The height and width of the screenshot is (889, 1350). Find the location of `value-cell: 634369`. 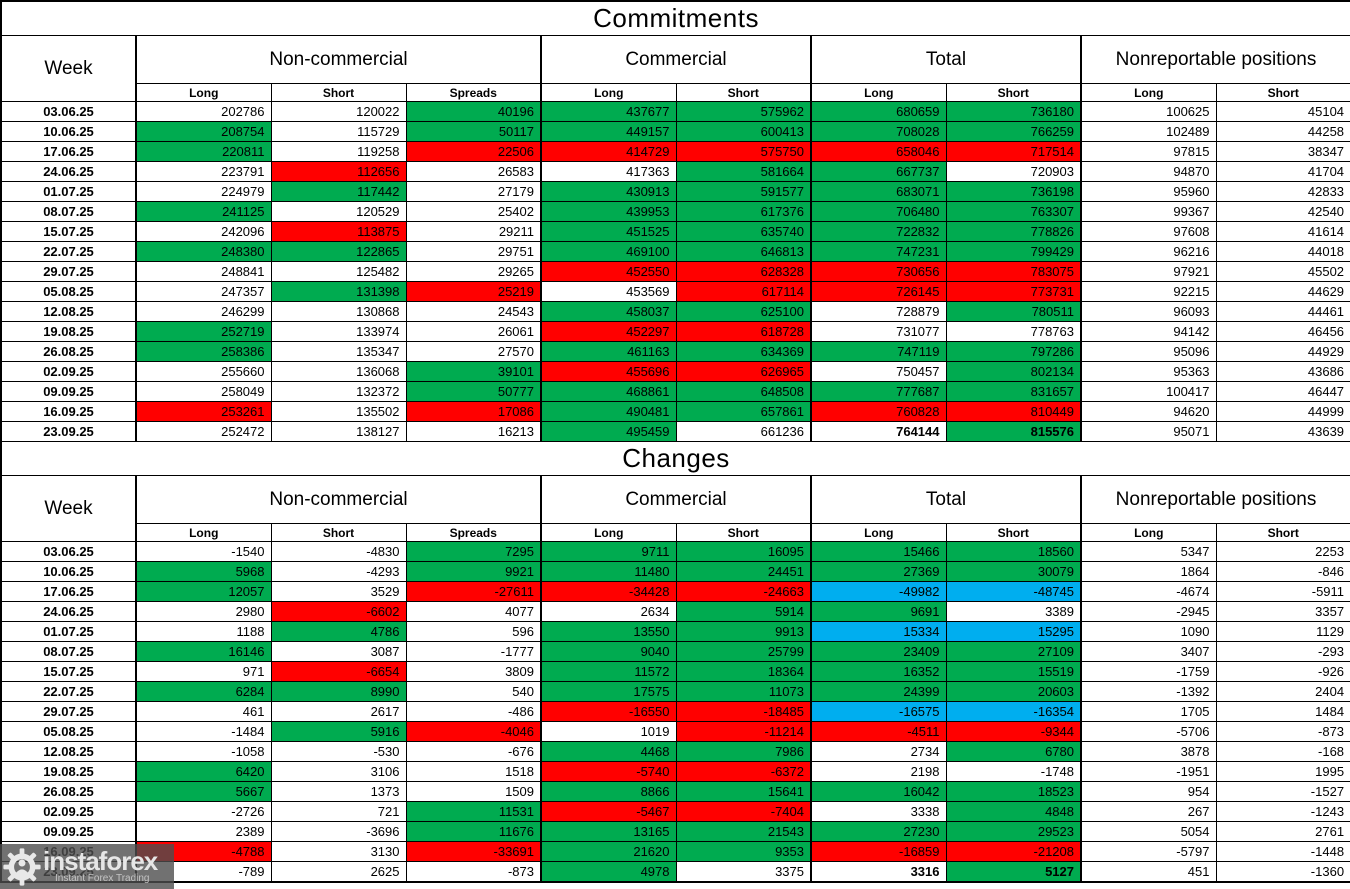

value-cell: 634369 is located at coordinates (743, 351).